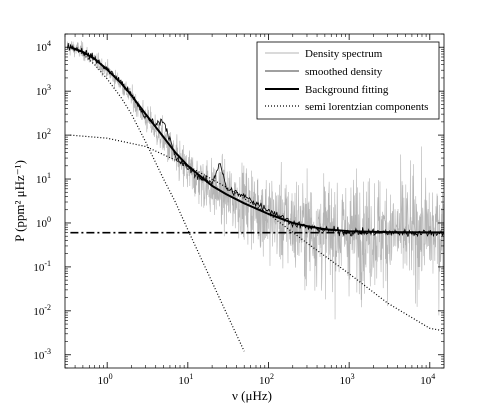  I want to click on legend-label-density: Density spectrum, so click(344, 54).